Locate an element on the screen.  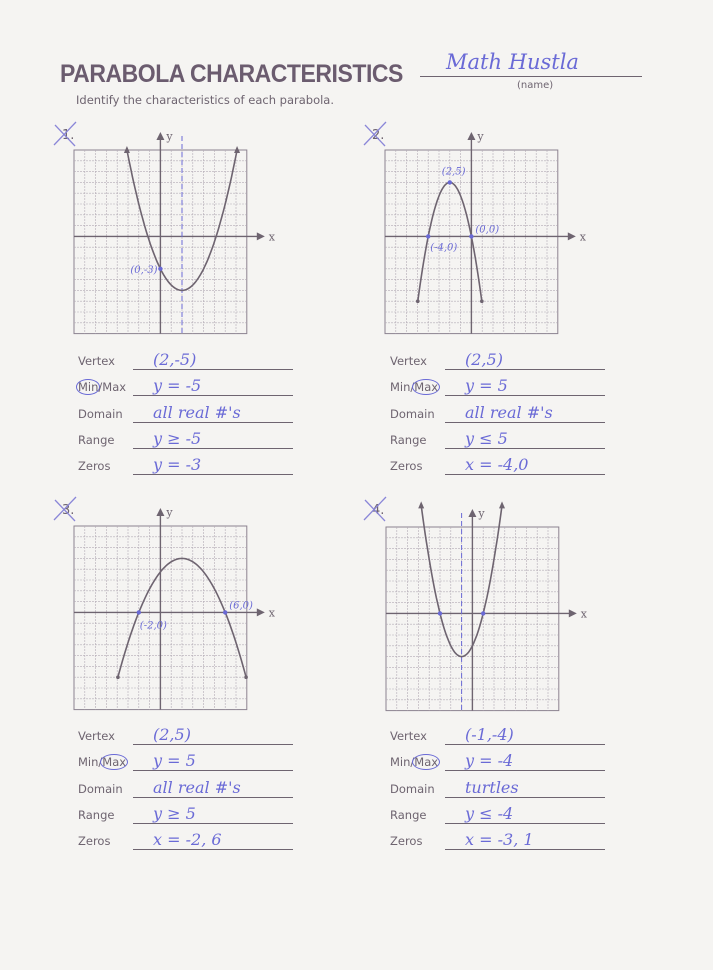
parabola-graph: x y (0,-3) is located at coordinates (174, 232).